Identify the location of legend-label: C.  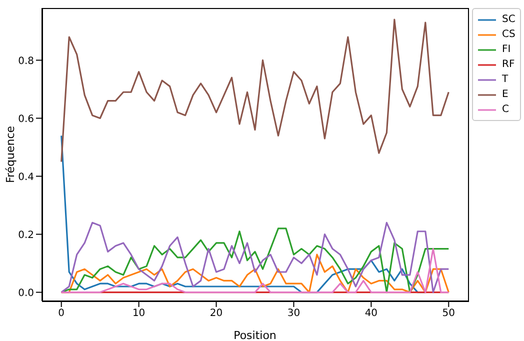
(505, 110).